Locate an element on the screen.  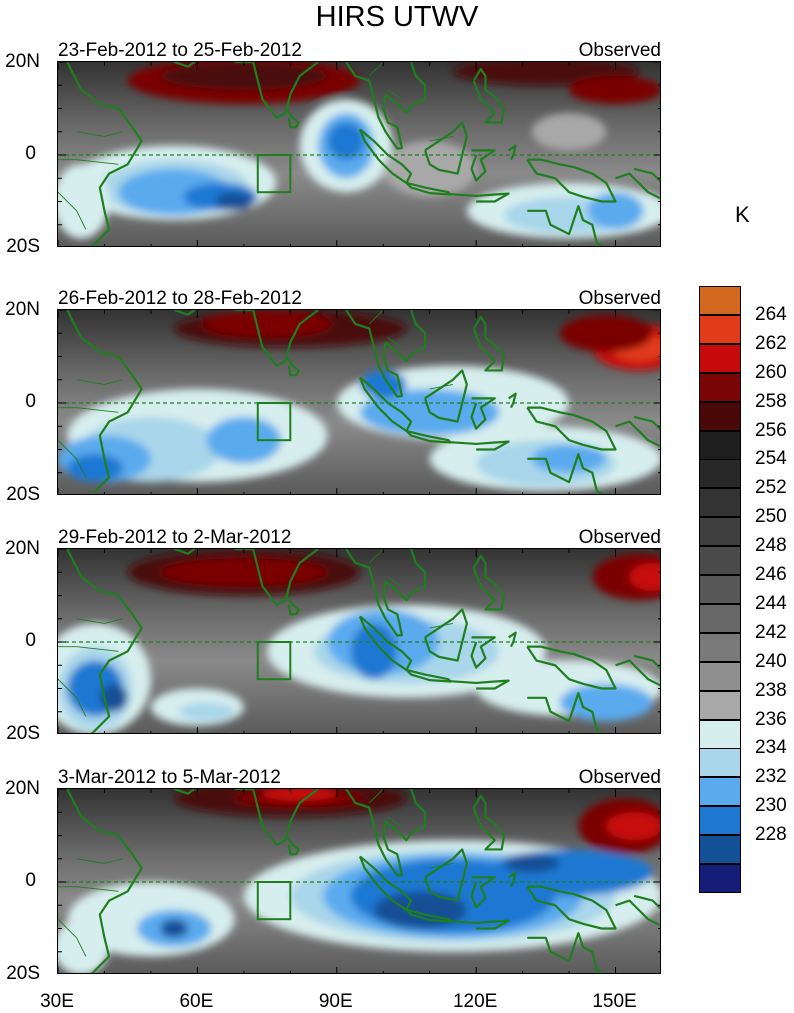
colorbar-label: 252 is located at coordinates (771, 488).